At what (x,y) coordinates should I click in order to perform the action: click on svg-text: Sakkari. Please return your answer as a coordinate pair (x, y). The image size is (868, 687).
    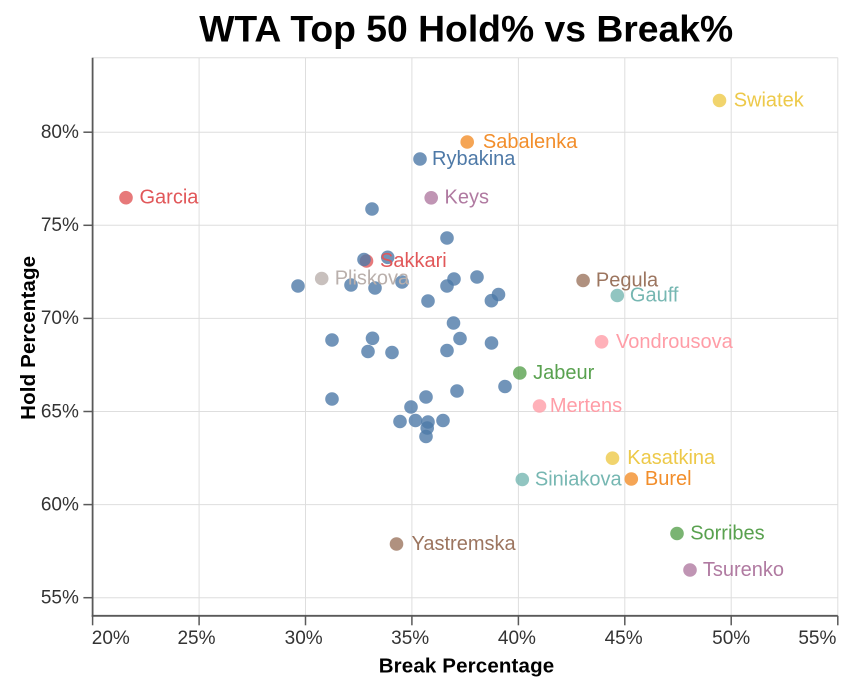
    Looking at the image, I should click on (413, 261).